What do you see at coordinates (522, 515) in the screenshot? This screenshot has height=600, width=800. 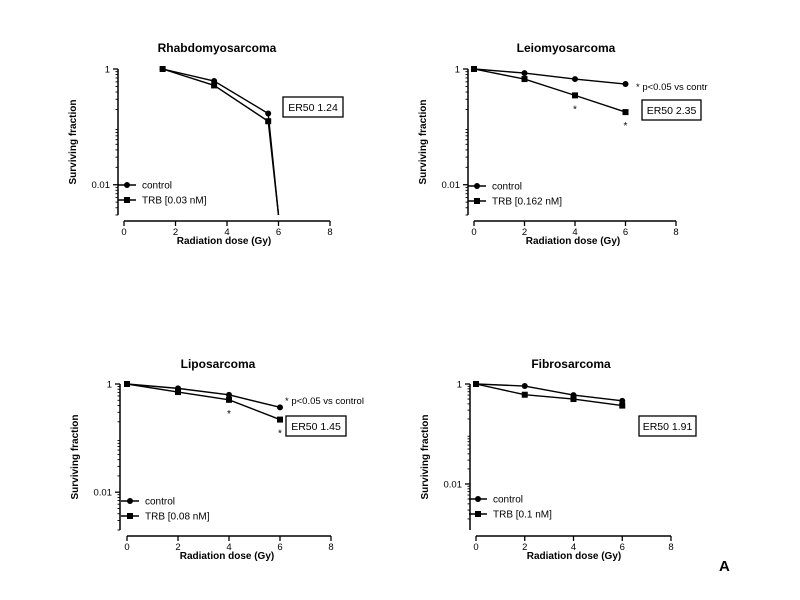 I see `legend-label: TRB [0.1 nM]` at bounding box center [522, 515].